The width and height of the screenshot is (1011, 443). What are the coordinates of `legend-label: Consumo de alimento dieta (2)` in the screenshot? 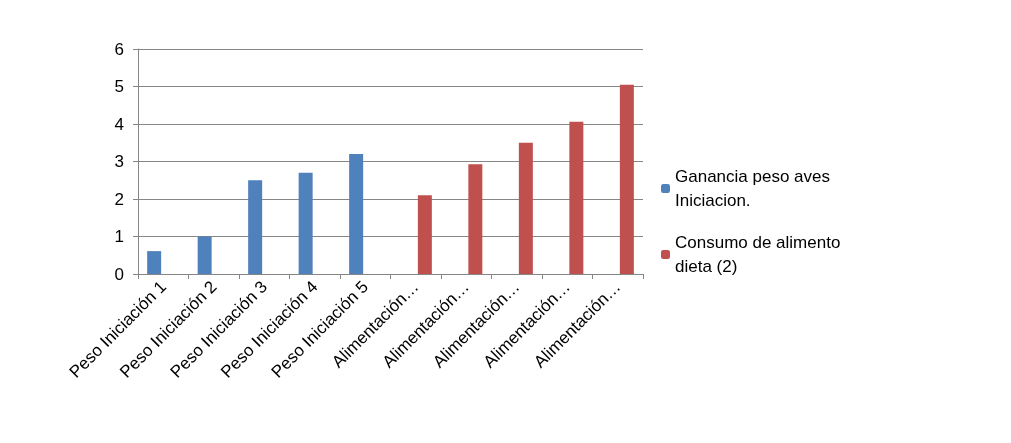 It's located at (760, 254).